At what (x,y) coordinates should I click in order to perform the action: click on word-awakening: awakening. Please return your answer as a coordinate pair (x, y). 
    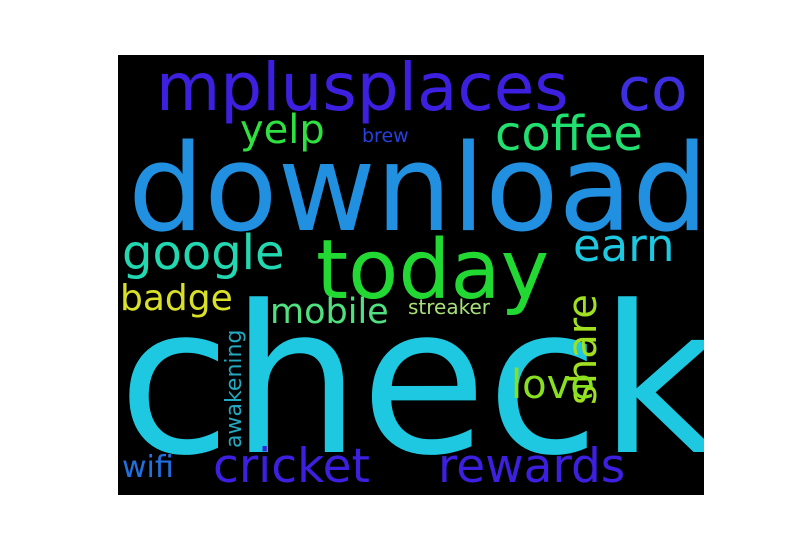
    Looking at the image, I should click on (234, 388).